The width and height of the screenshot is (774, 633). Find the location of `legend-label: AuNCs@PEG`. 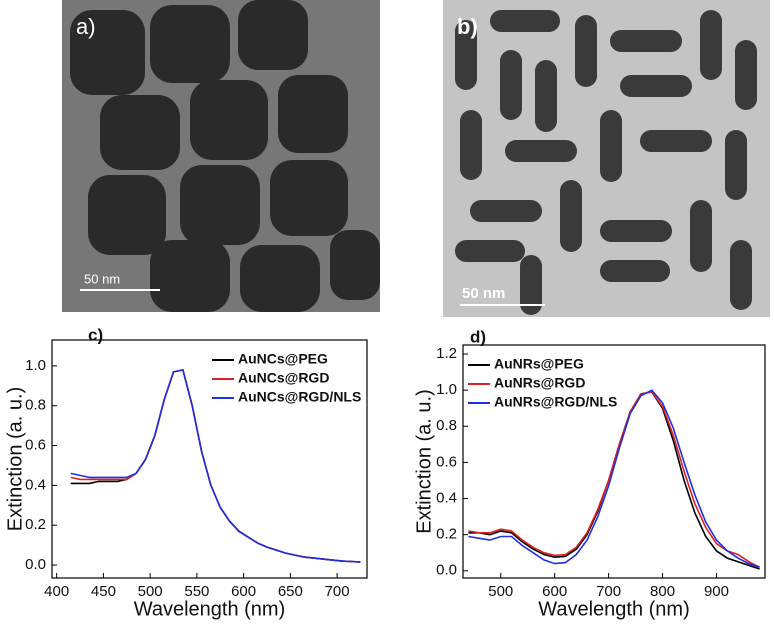

legend-label: AuNCs@PEG is located at coordinates (283, 359).